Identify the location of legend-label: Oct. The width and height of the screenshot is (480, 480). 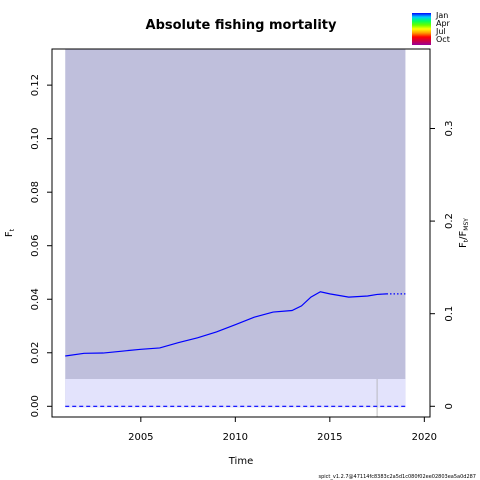
(443, 39).